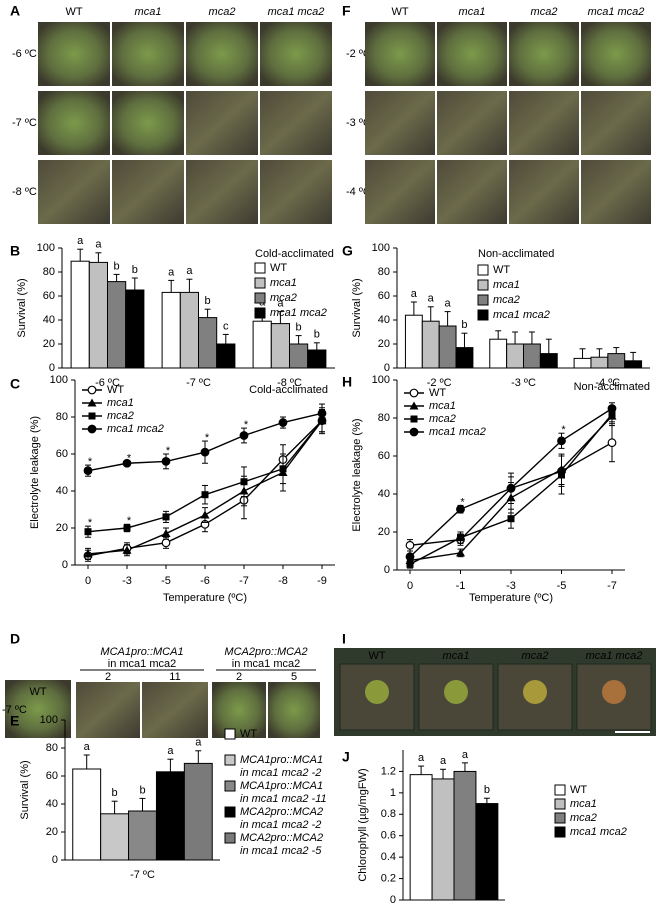  What do you see at coordinates (198, 383) in the screenshot?
I see `x-tick-label: -7 ºC` at bounding box center [198, 383].